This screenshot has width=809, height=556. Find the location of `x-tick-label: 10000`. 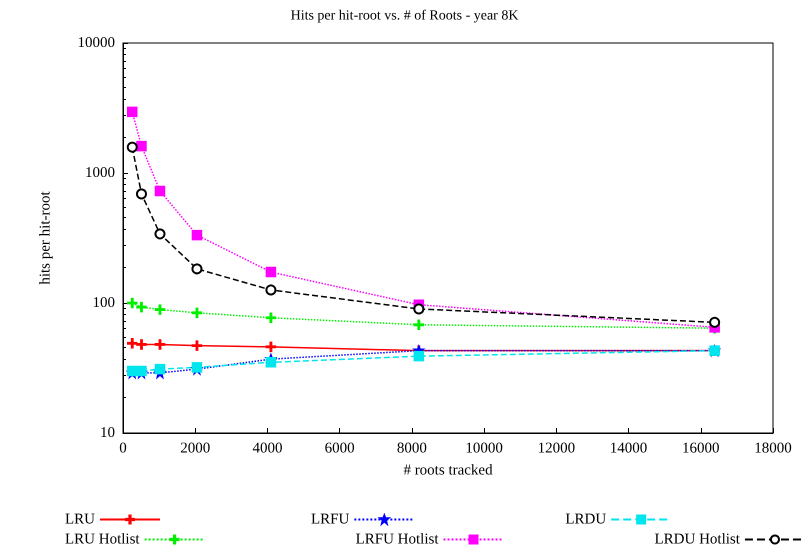

x-tick-label: 10000 is located at coordinates (484, 448).